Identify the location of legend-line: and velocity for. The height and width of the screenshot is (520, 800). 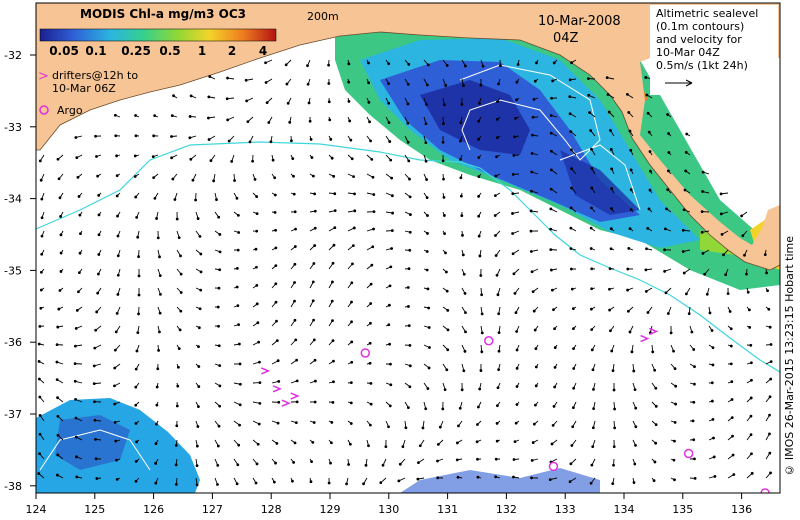
(699, 39).